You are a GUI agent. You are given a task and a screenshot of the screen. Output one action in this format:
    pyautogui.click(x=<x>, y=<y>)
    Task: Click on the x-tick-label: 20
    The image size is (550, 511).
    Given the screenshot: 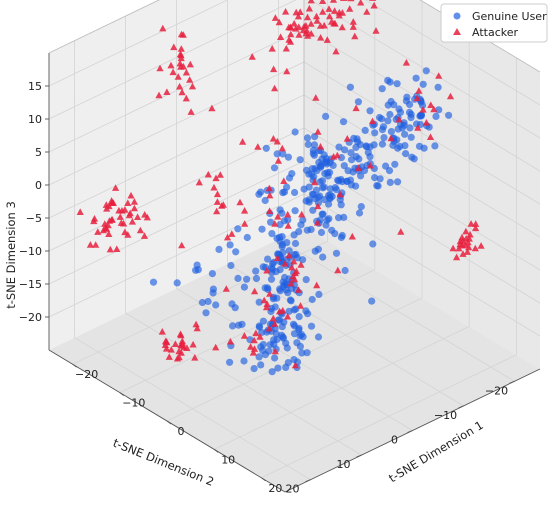 What is the action you would take?
    pyautogui.click(x=275, y=488)
    